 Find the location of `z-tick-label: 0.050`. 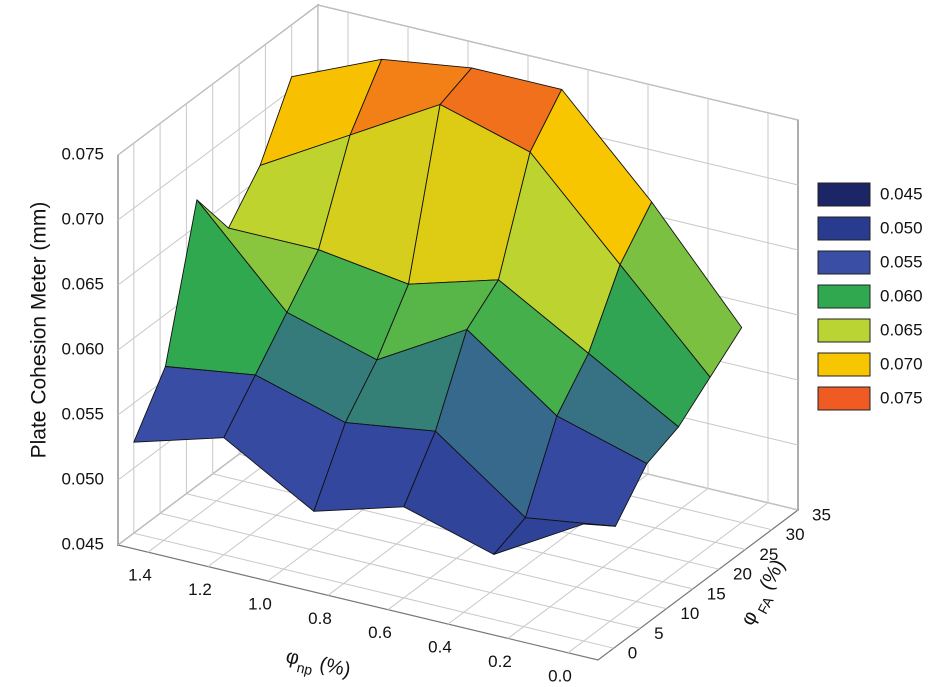

z-tick-label: 0.050 is located at coordinates (82, 478).